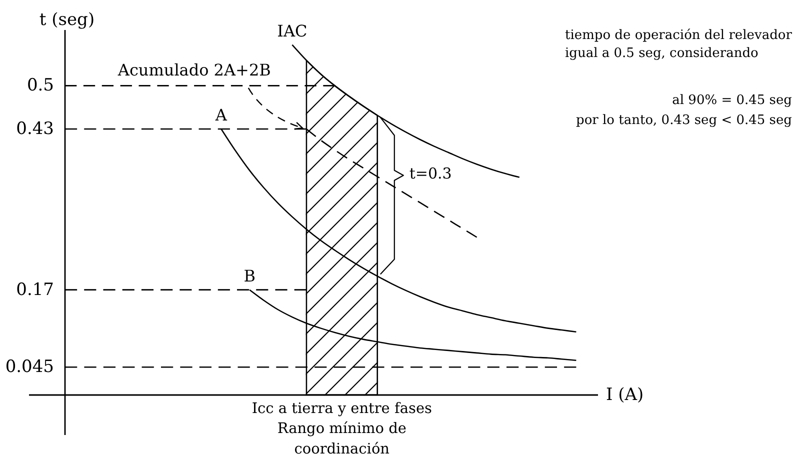 Image resolution: width=798 pixels, height=469 pixels. What do you see at coordinates (292, 30) in the screenshot?
I see `series-label: IAC` at bounding box center [292, 30].